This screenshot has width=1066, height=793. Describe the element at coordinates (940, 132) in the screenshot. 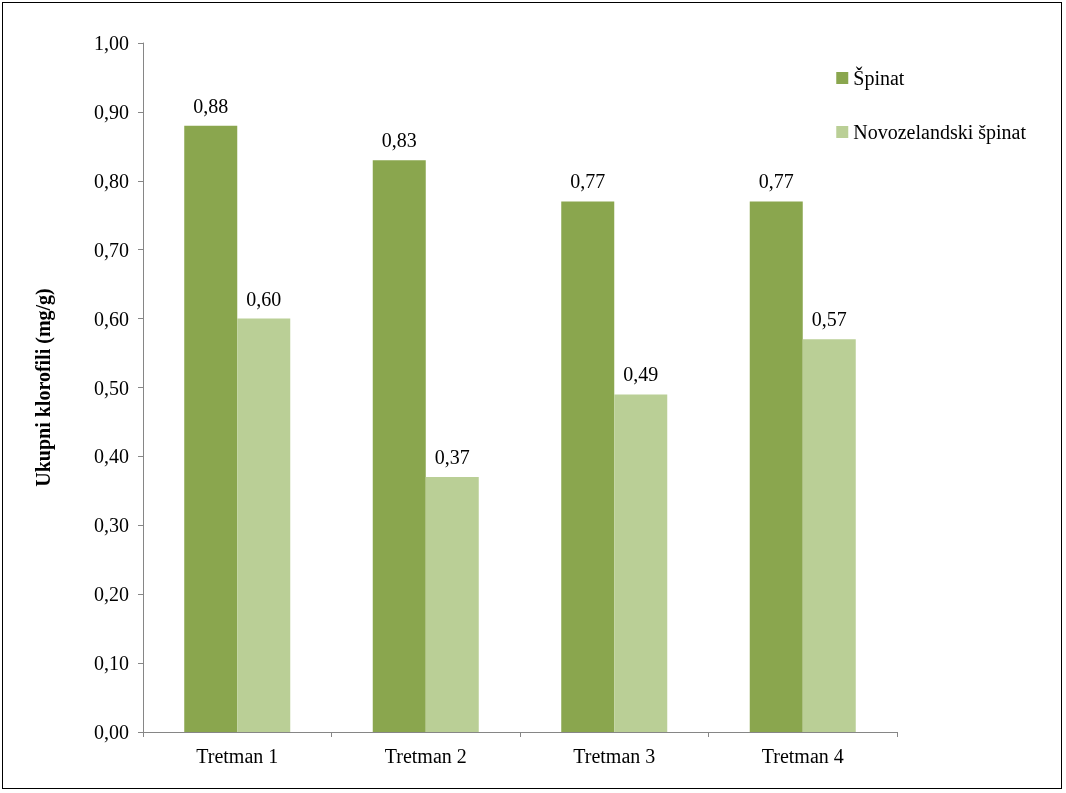

I see `legend-label: Novozelandski špinat` at that location.